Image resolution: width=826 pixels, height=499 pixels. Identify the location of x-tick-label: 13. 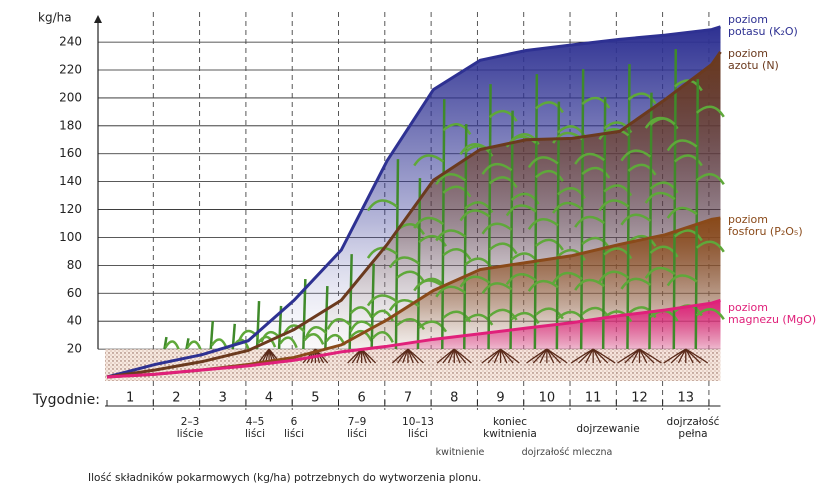
(686, 398).